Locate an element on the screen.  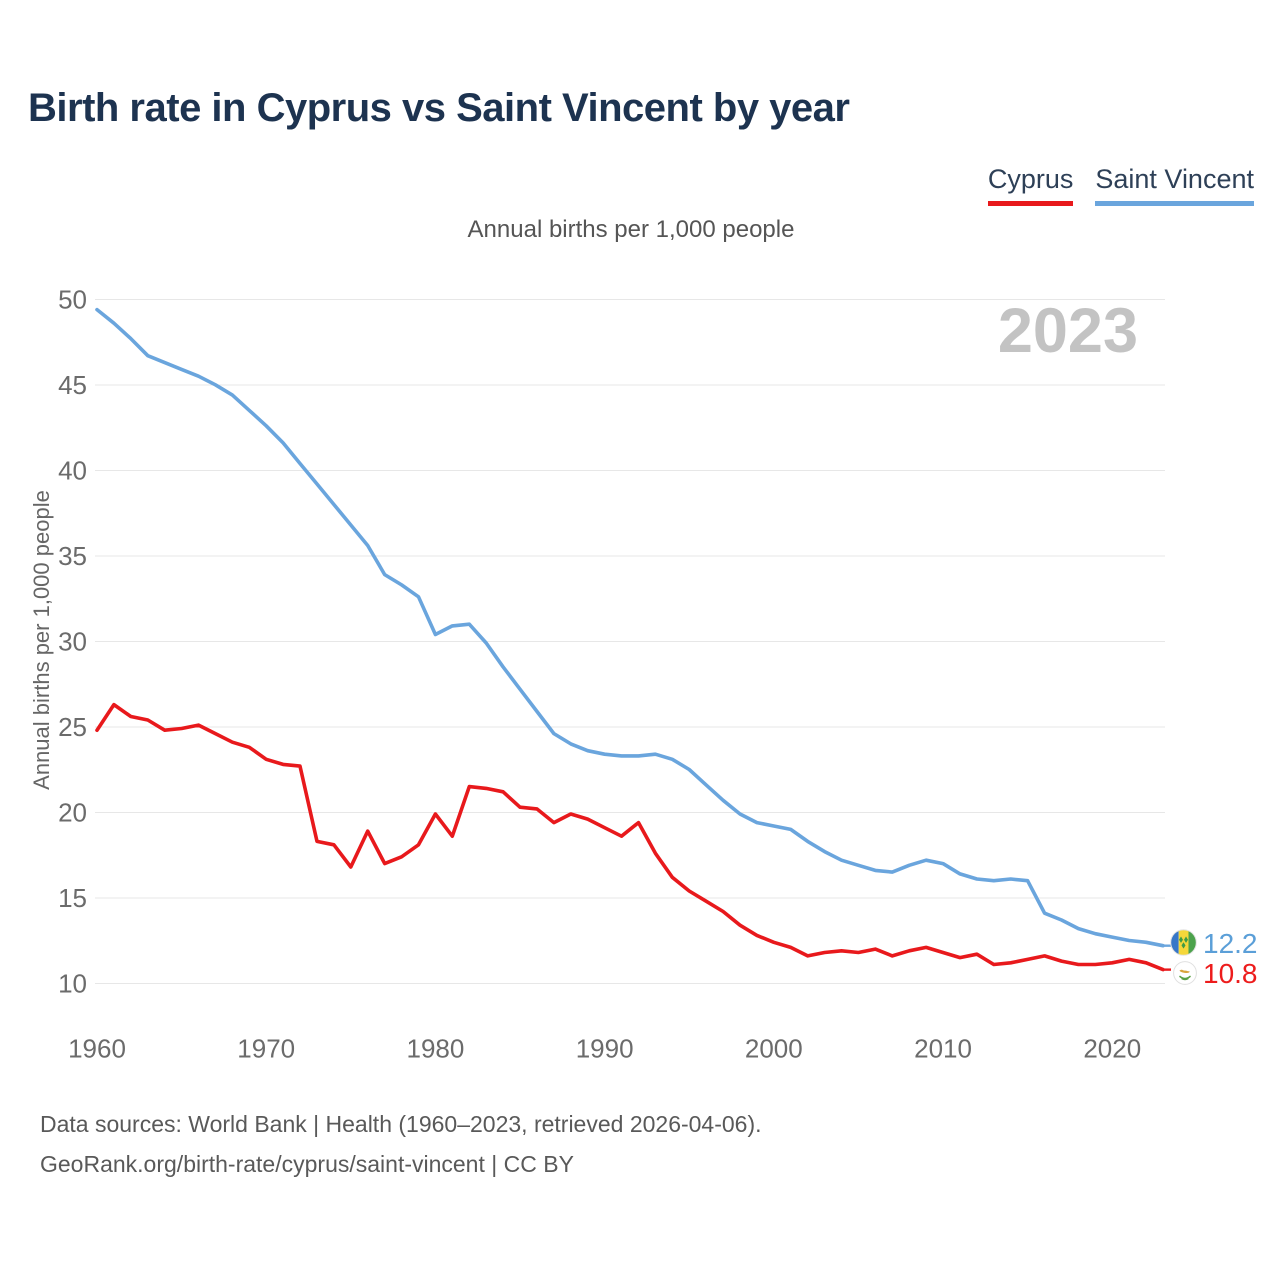
cyprus-flag-icon is located at coordinates (1185, 975).